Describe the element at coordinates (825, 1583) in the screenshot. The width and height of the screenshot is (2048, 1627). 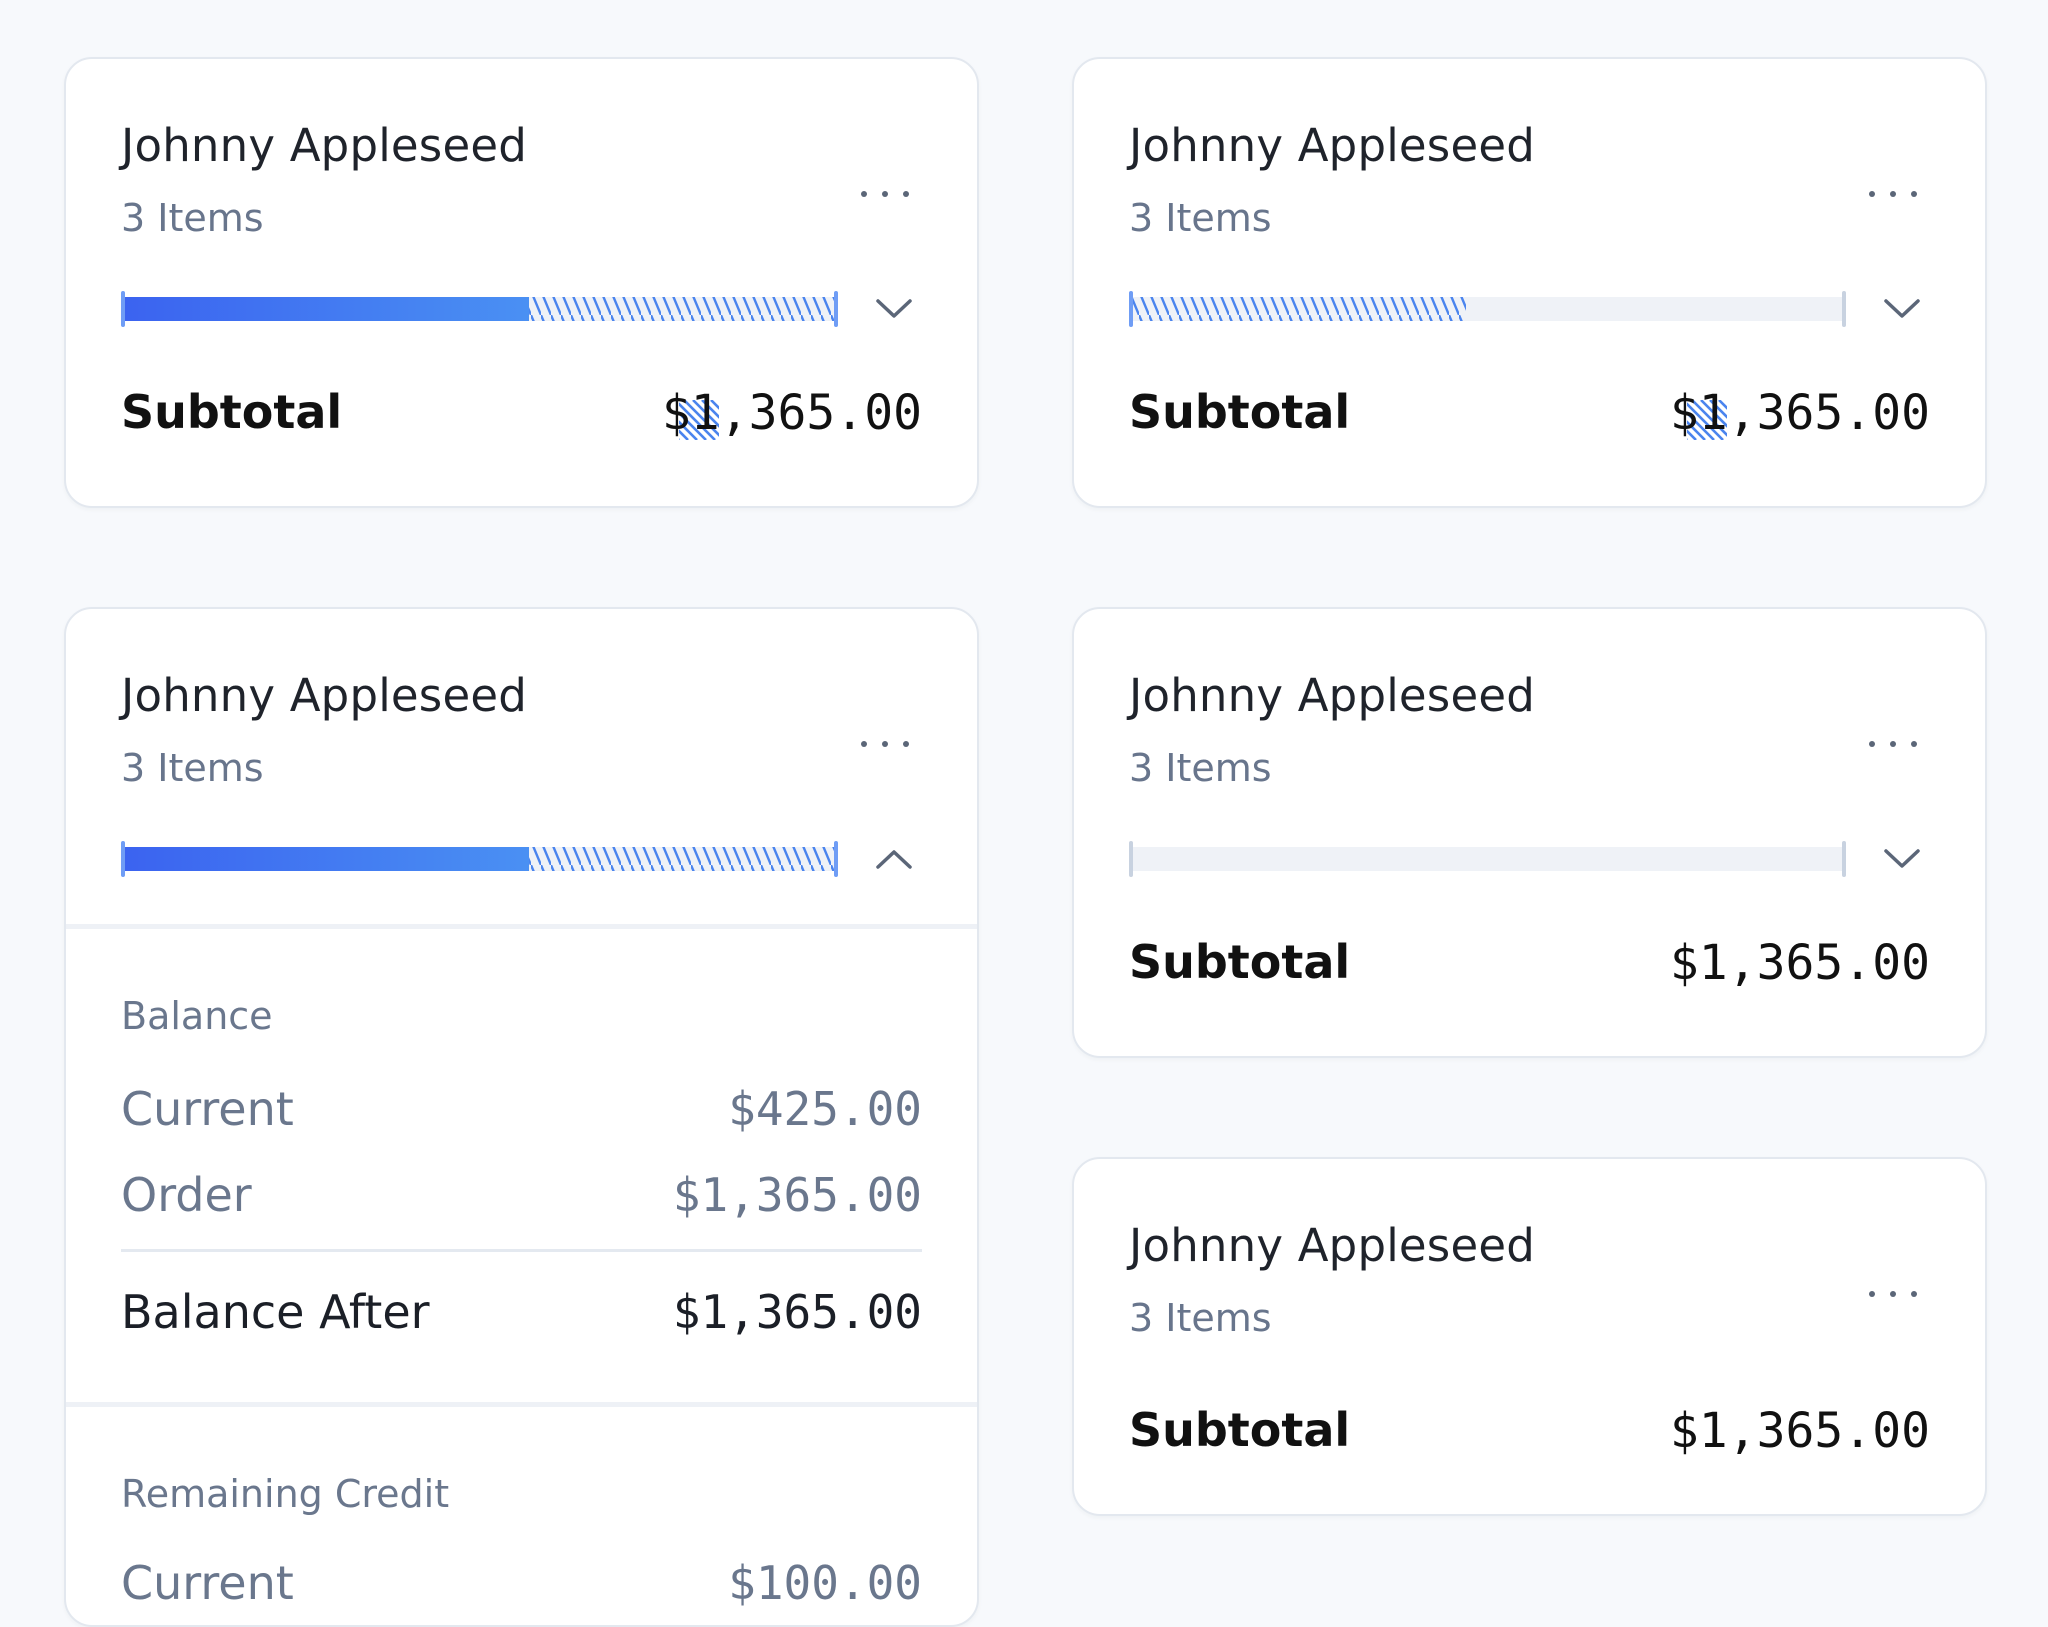
I see `credit-current-value: $100.00` at that location.